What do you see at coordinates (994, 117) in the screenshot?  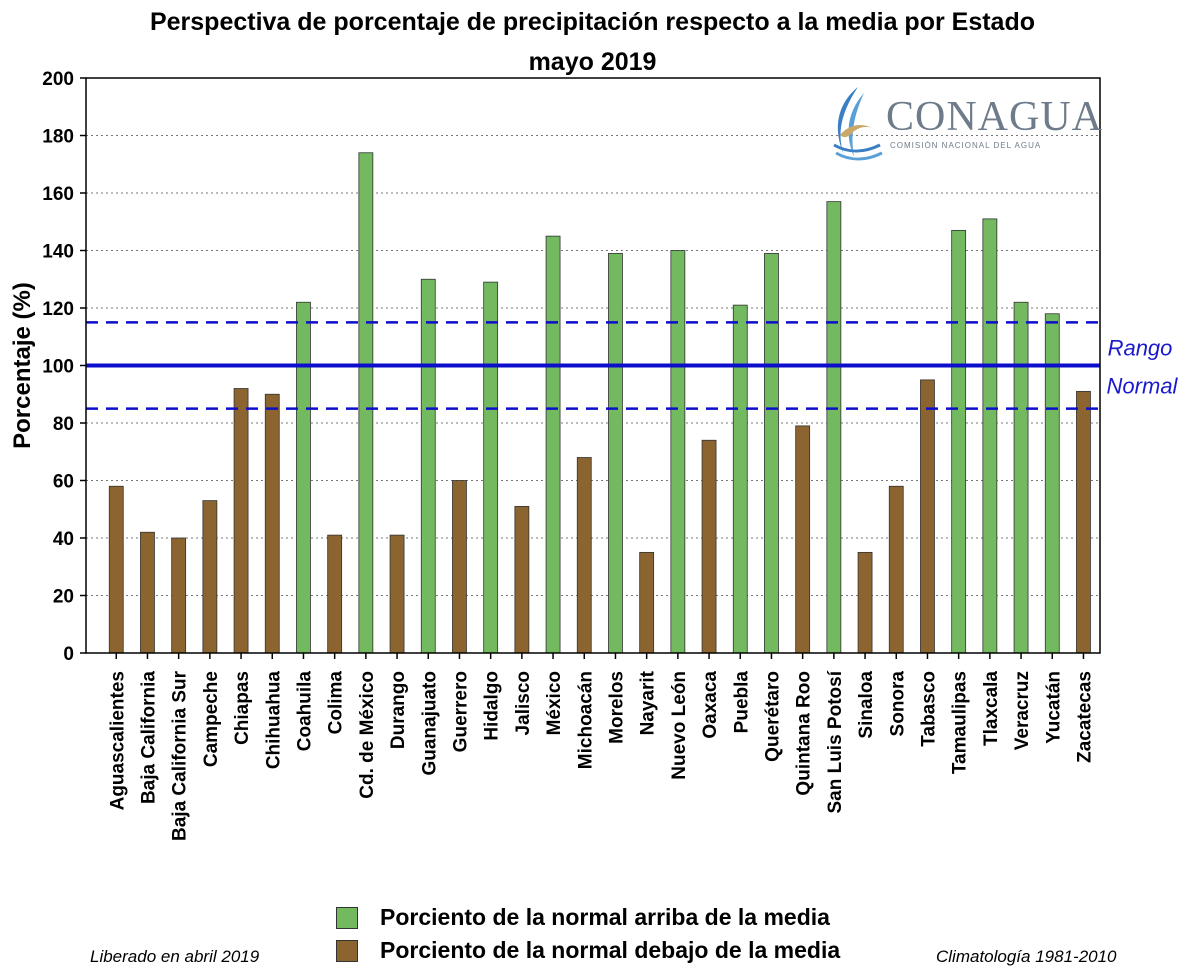 I see `logo-wordmark: CONAGUA` at bounding box center [994, 117].